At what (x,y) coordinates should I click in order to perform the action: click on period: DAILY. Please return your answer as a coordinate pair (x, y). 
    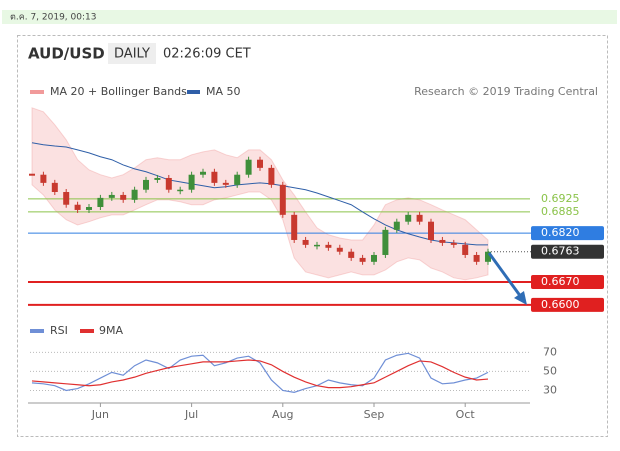
    Looking at the image, I should click on (132, 54).